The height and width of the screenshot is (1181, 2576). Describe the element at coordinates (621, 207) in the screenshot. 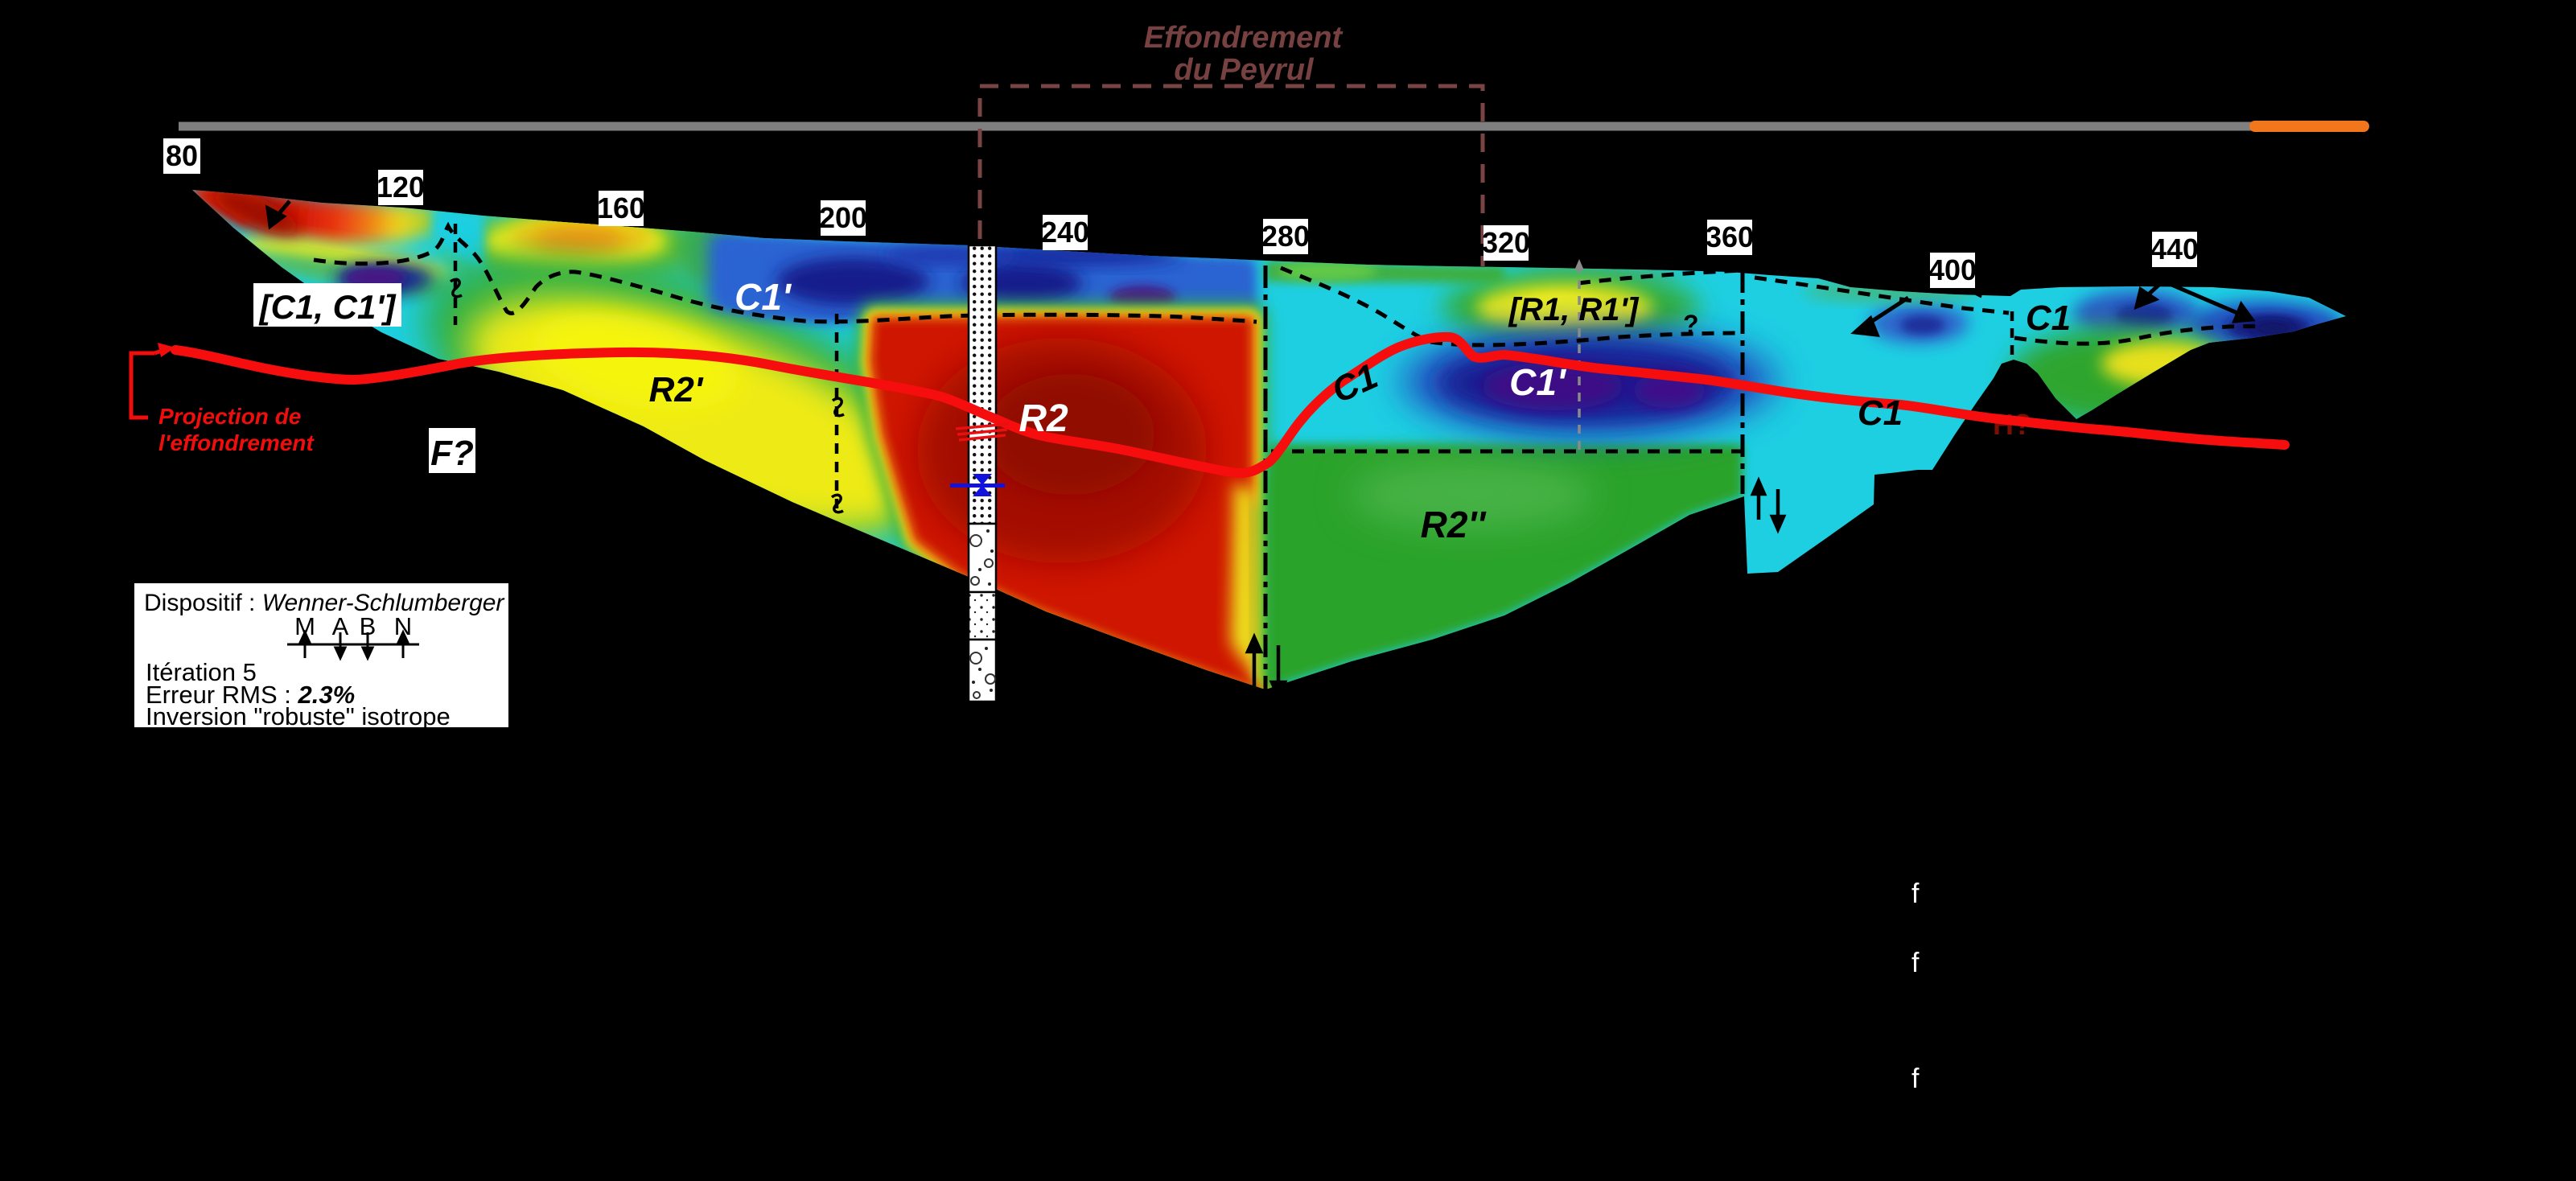

I see `svg-text: 160` at that location.